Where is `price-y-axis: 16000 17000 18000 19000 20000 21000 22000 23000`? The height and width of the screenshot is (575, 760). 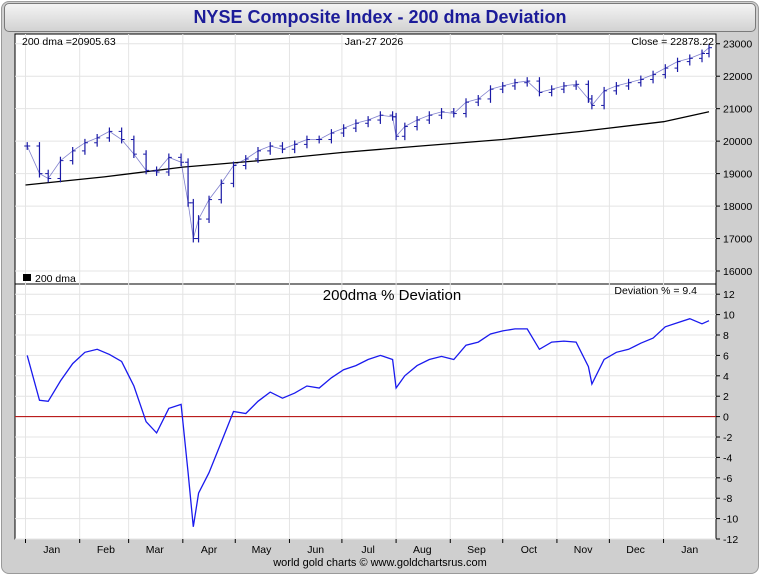
price-y-axis: 16000 17000 18000 19000 20000 21000 22000 23000 is located at coordinates (734, 158).